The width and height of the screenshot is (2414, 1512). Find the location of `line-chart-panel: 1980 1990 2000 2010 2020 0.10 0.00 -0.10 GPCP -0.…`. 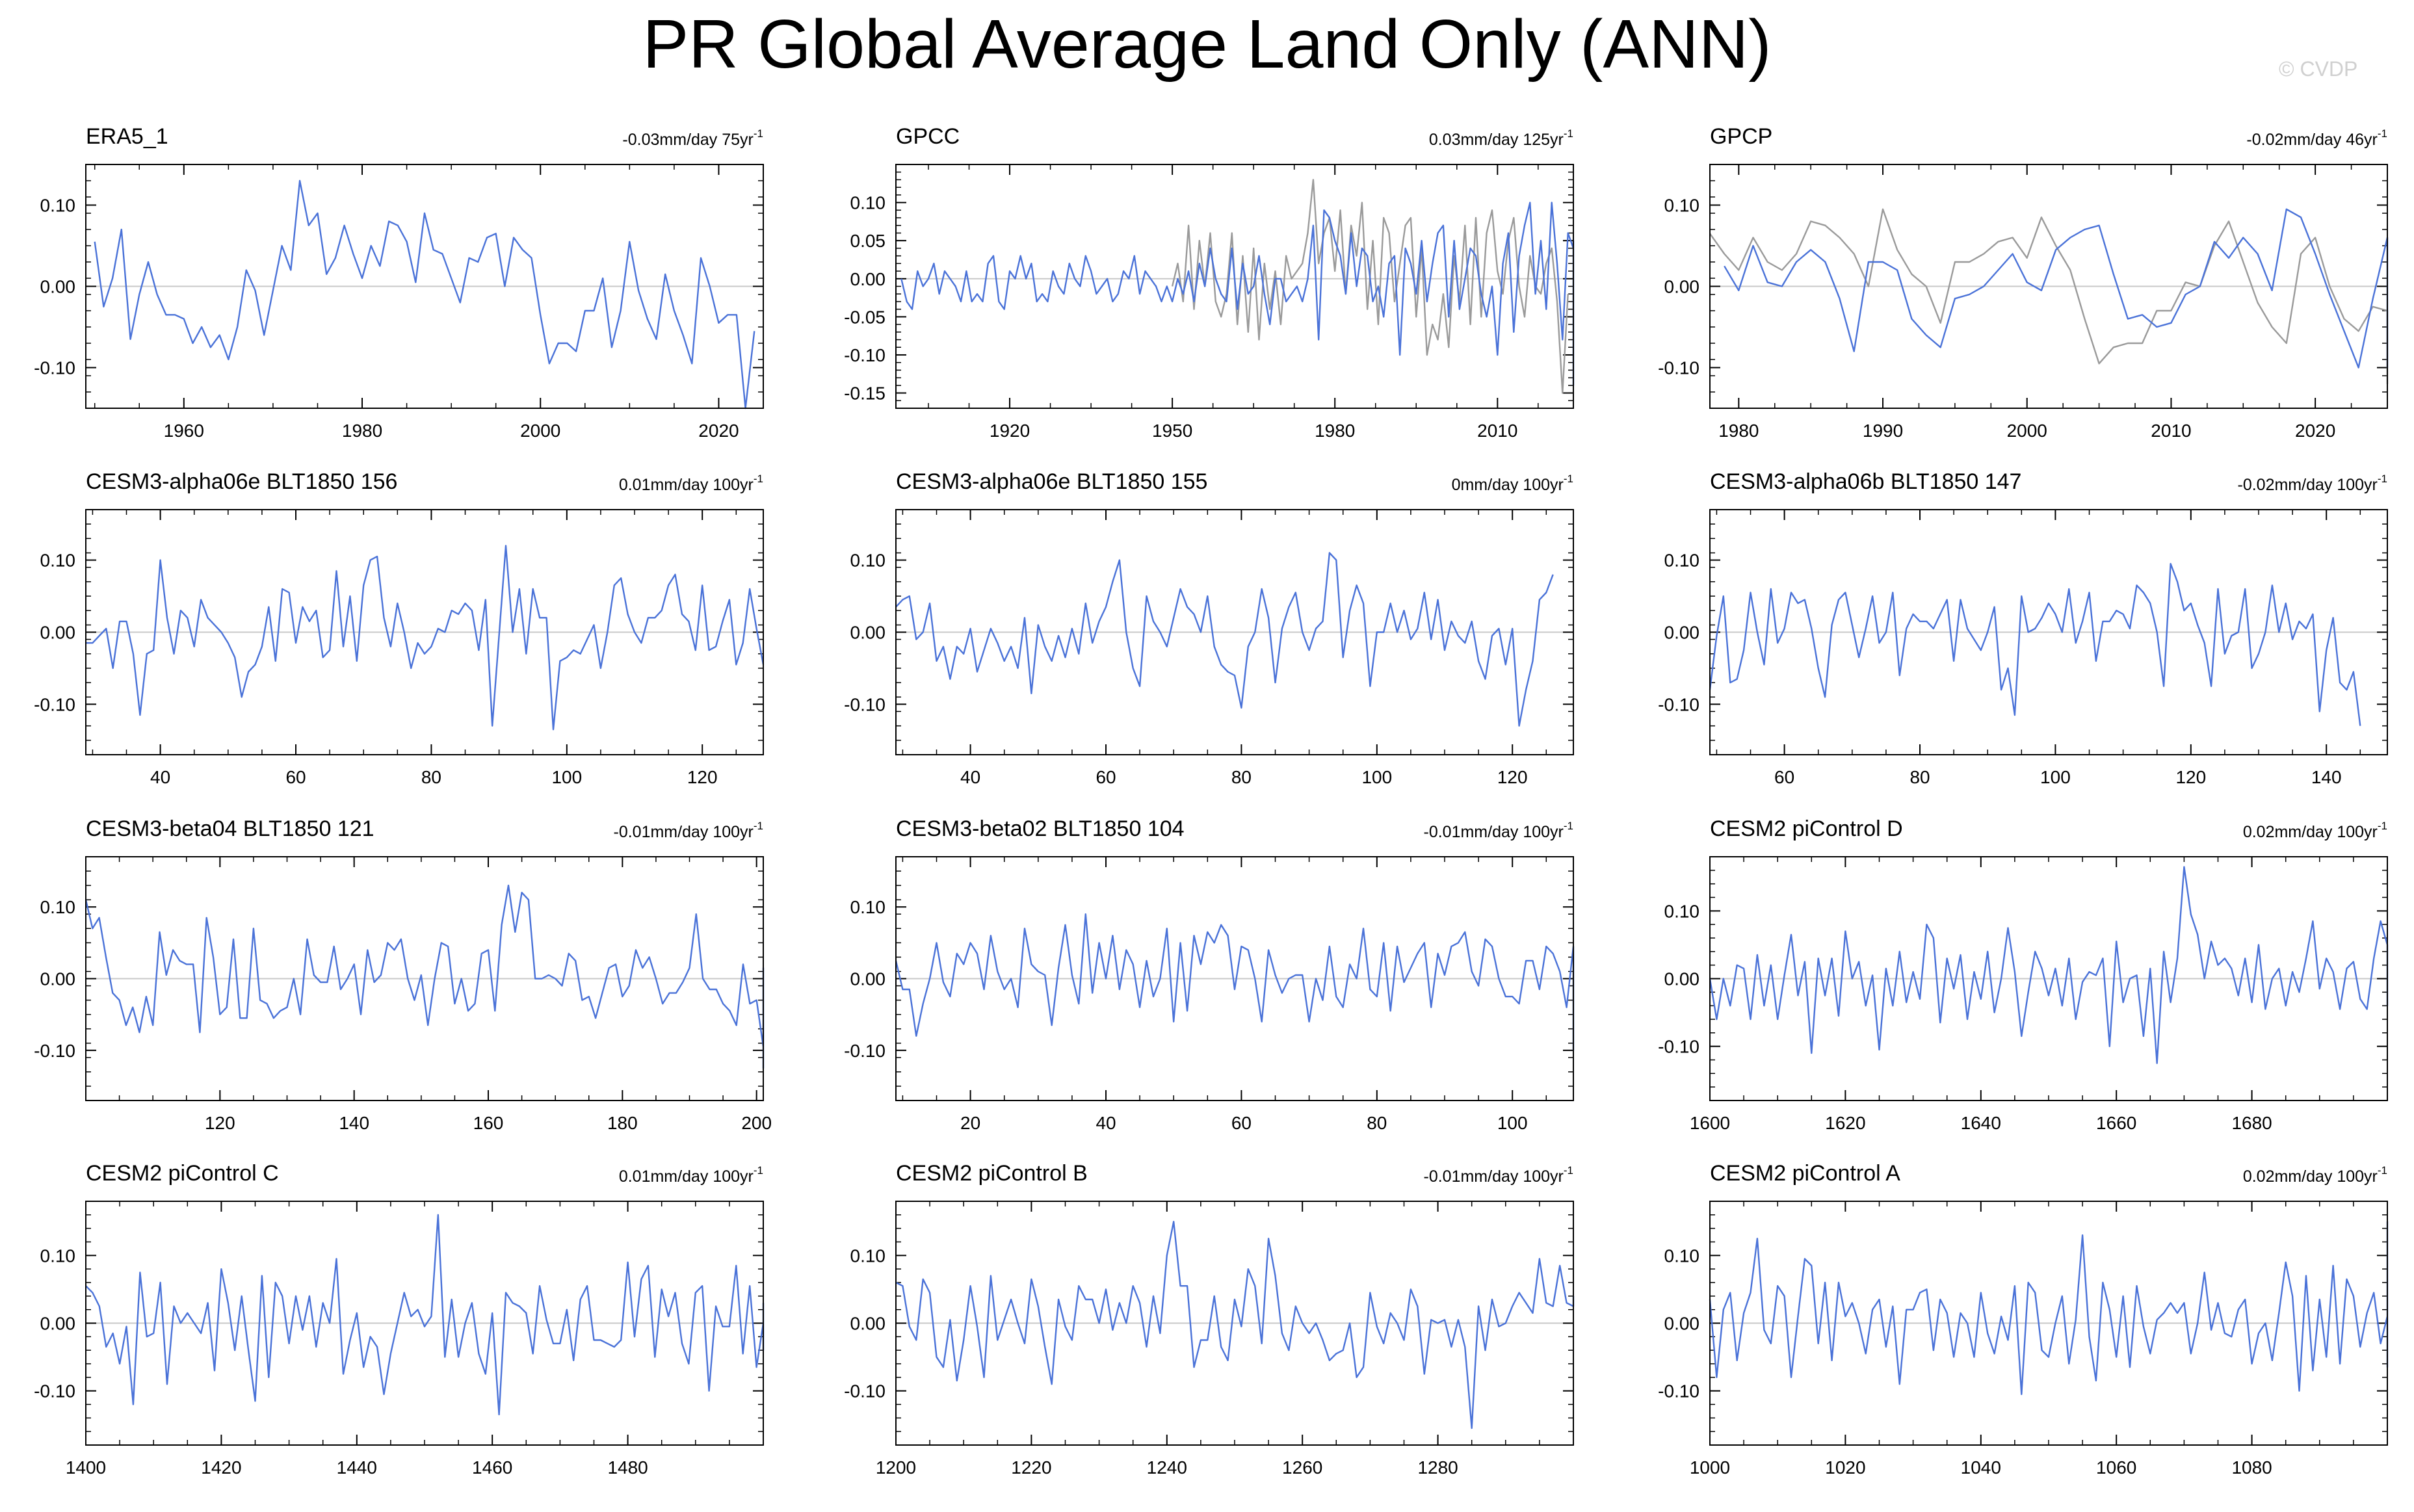

line-chart-panel: 1980 1990 2000 2010 2020 0.10 0.00 -0.10 GPCP -0.… is located at coordinates (2024, 282).